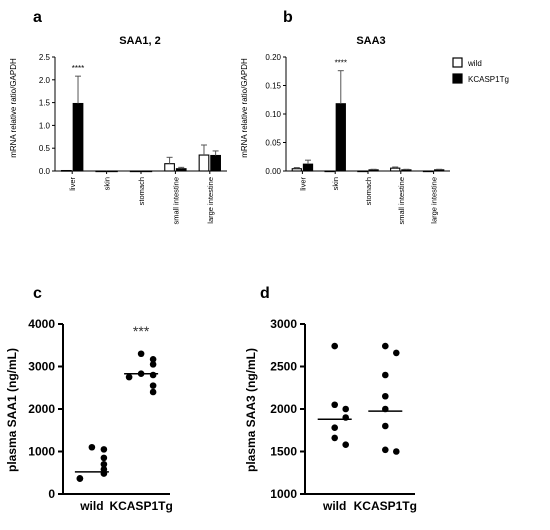  I want to click on panel-d-y-tick-label: 3000, so click(283, 324).